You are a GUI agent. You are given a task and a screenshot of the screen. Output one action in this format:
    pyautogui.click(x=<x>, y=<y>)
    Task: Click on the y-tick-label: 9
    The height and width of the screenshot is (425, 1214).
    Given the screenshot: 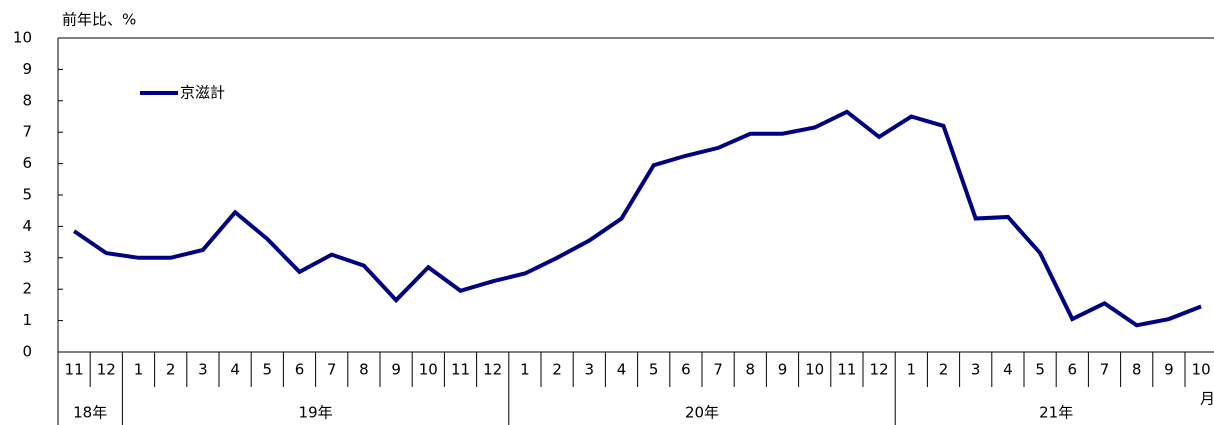 What is the action you would take?
    pyautogui.click(x=27, y=69)
    